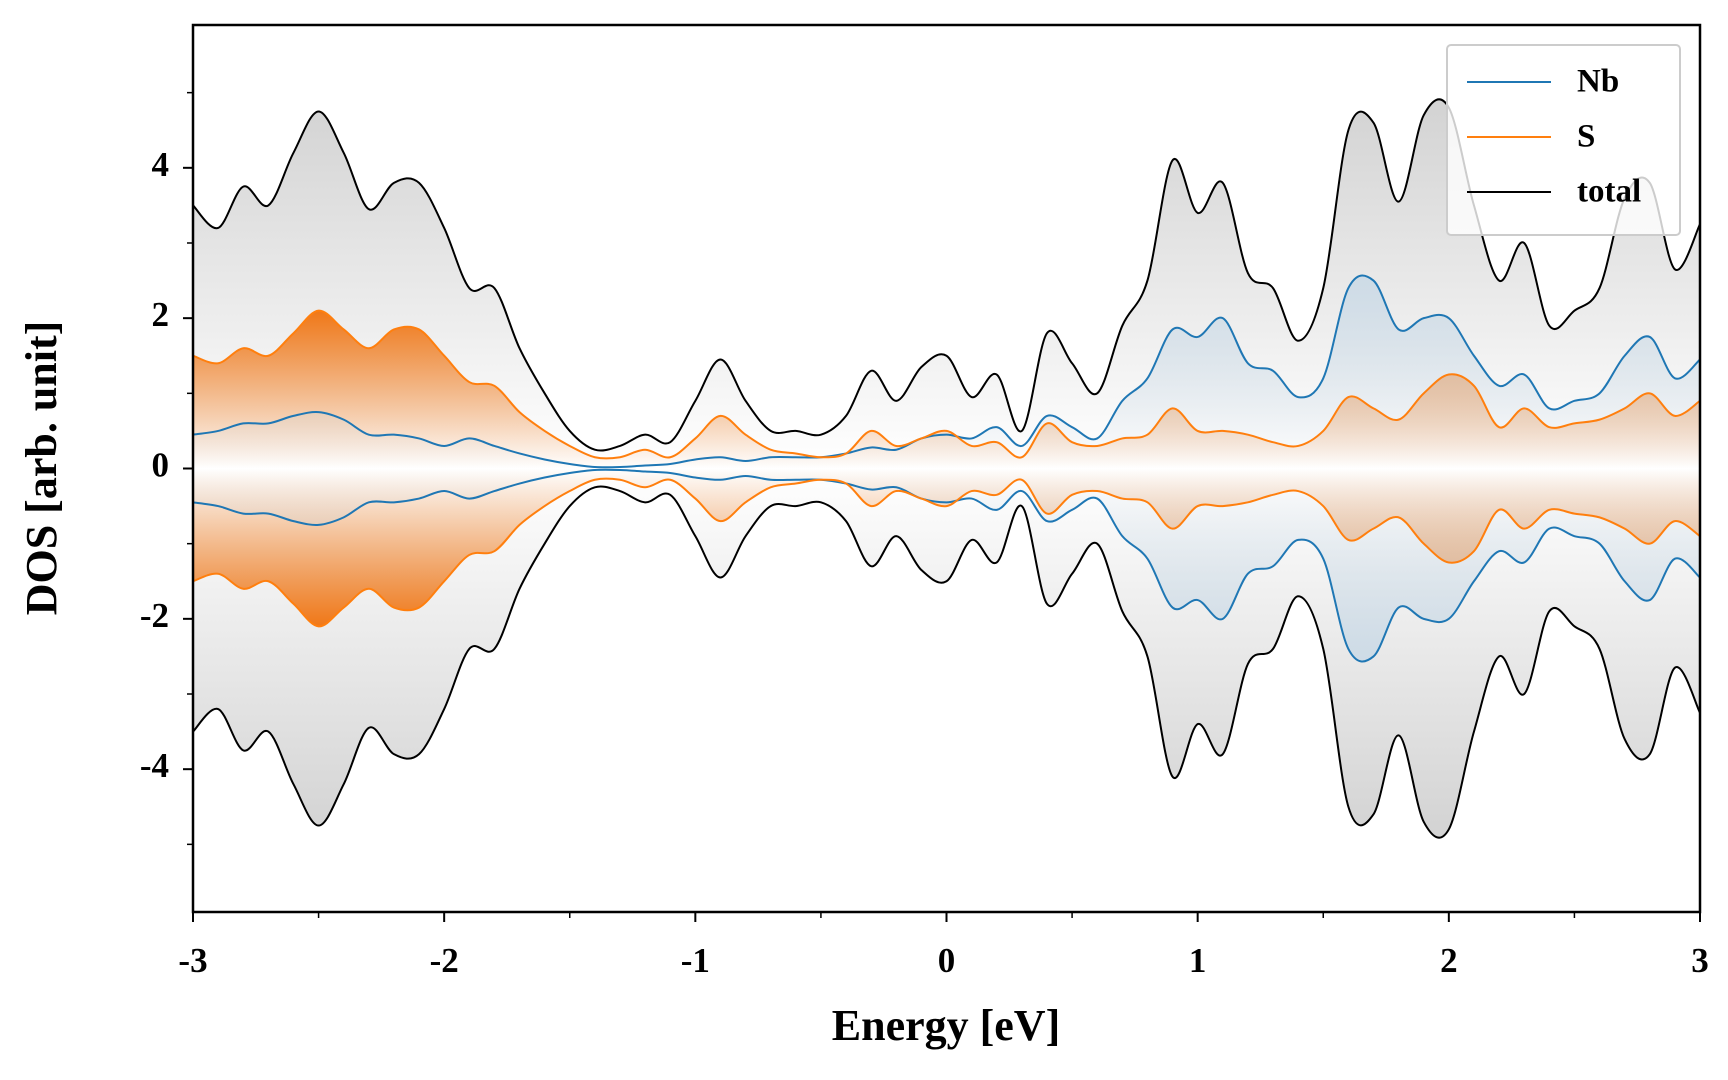 The width and height of the screenshot is (1728, 1080). What do you see at coordinates (695, 960) in the screenshot?
I see `x-tick-label: -1` at bounding box center [695, 960].